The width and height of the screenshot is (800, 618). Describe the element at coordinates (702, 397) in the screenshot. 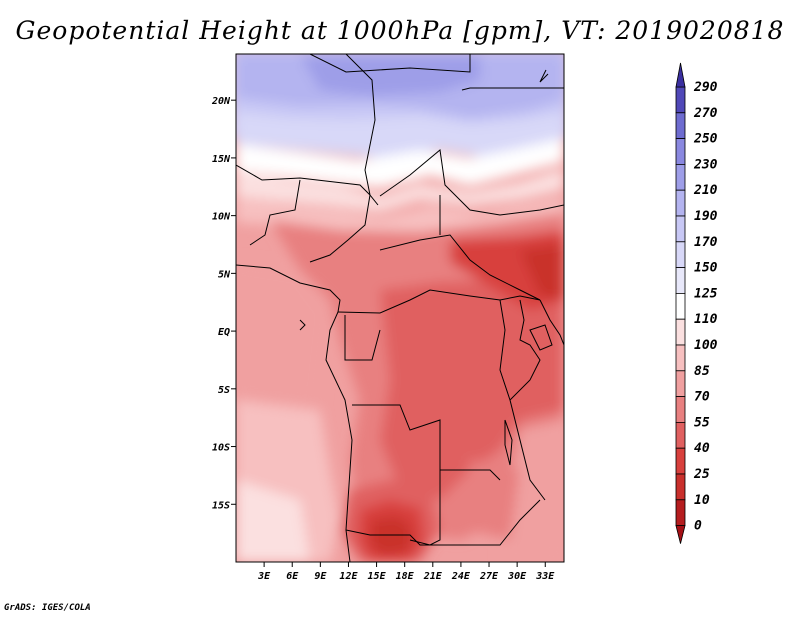

I see `colorbar-label: 70` at that location.